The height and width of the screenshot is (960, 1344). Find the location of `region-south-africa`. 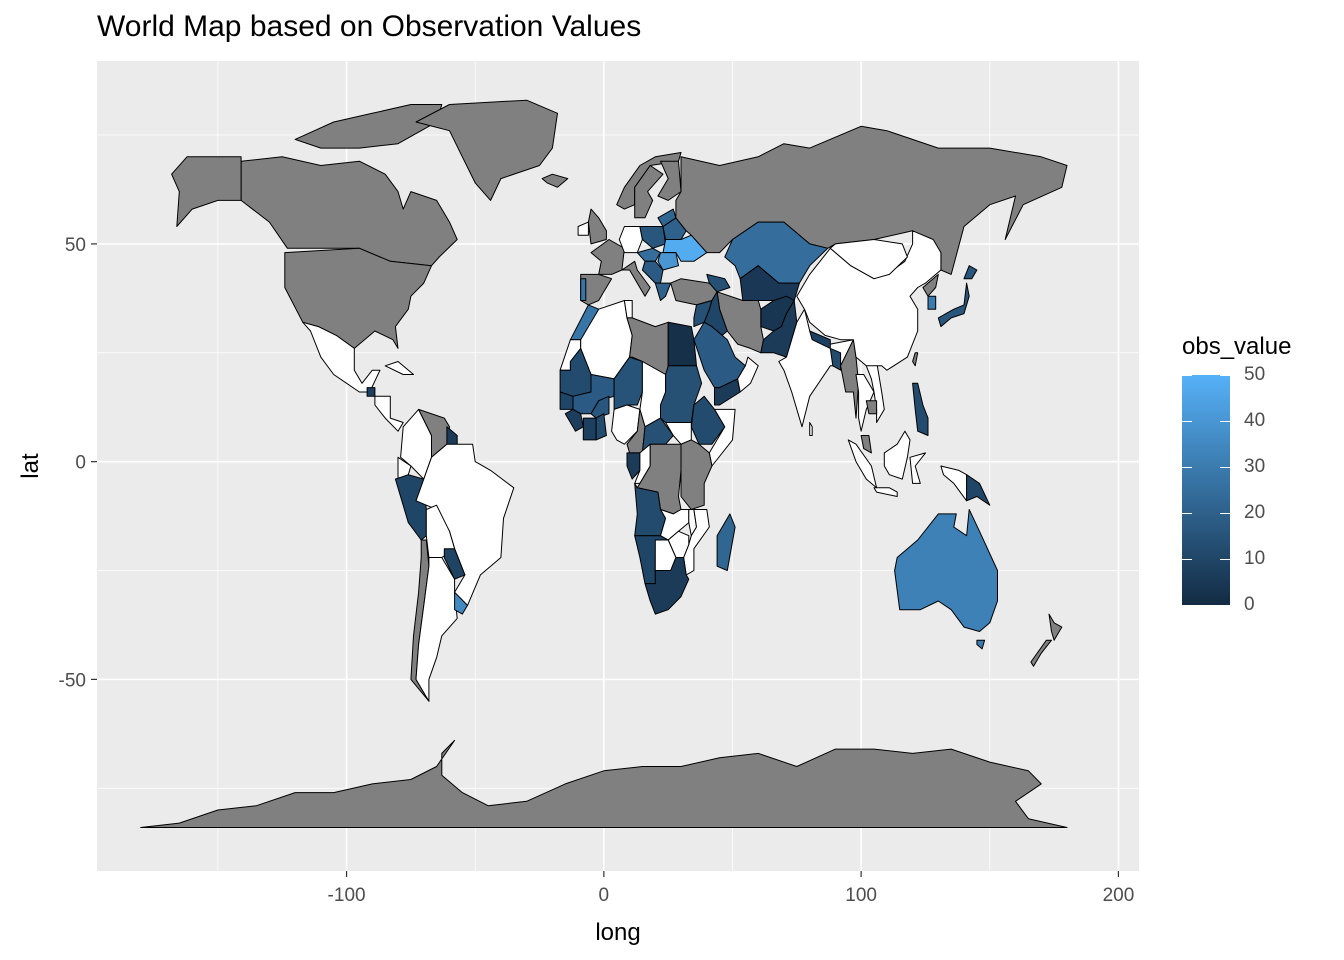

region-south-africa is located at coordinates (667, 586).